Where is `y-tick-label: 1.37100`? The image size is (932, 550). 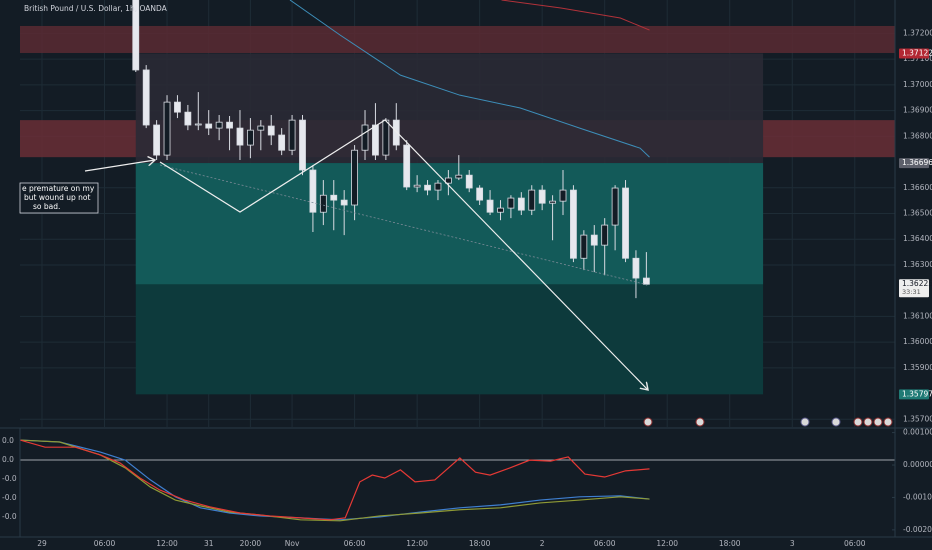
y-tick-label: 1.37100 is located at coordinates (917, 58).